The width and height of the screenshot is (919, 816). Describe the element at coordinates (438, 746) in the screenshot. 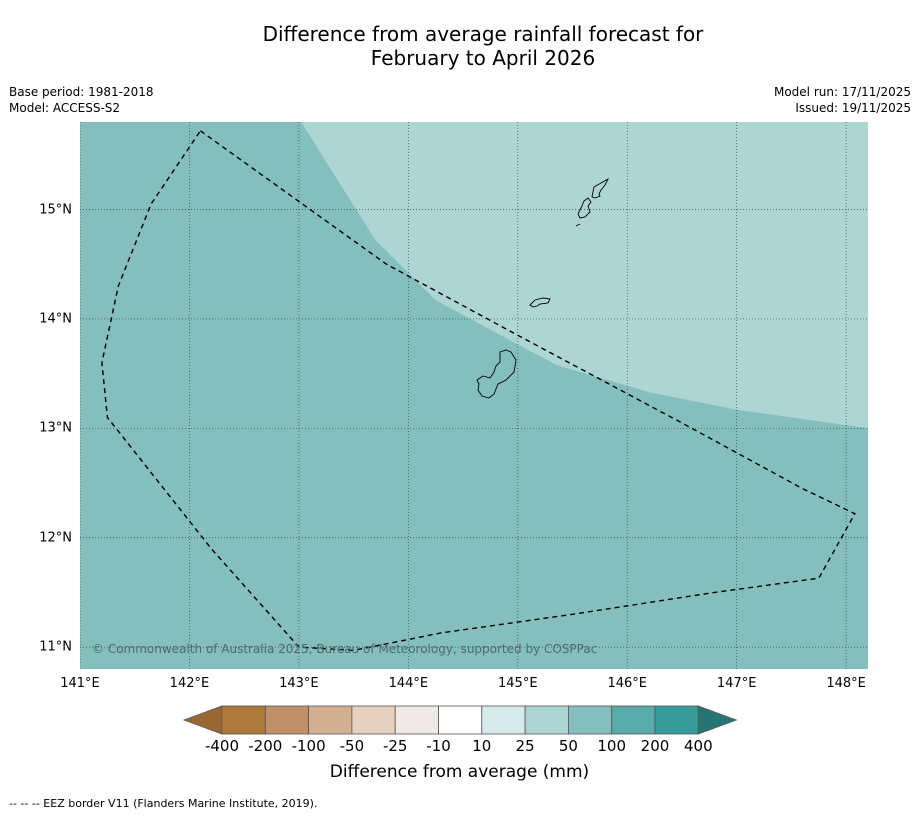

I see `colorbar-tick-label-5: -10` at that location.